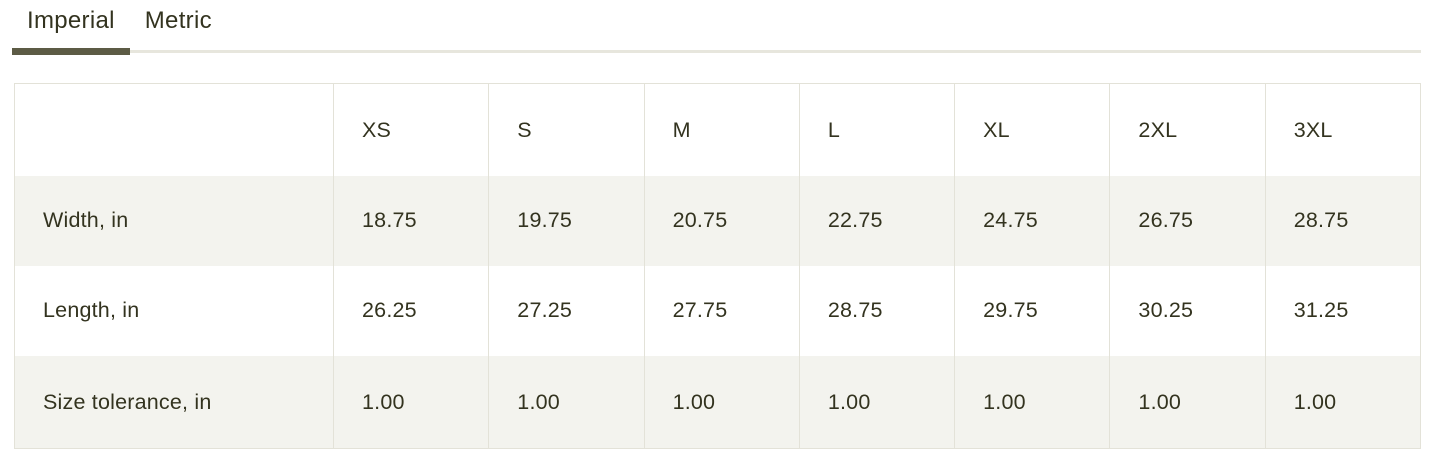  Describe the element at coordinates (721, 402) in the screenshot. I see `cell-tolerance-m: 1.00` at that location.